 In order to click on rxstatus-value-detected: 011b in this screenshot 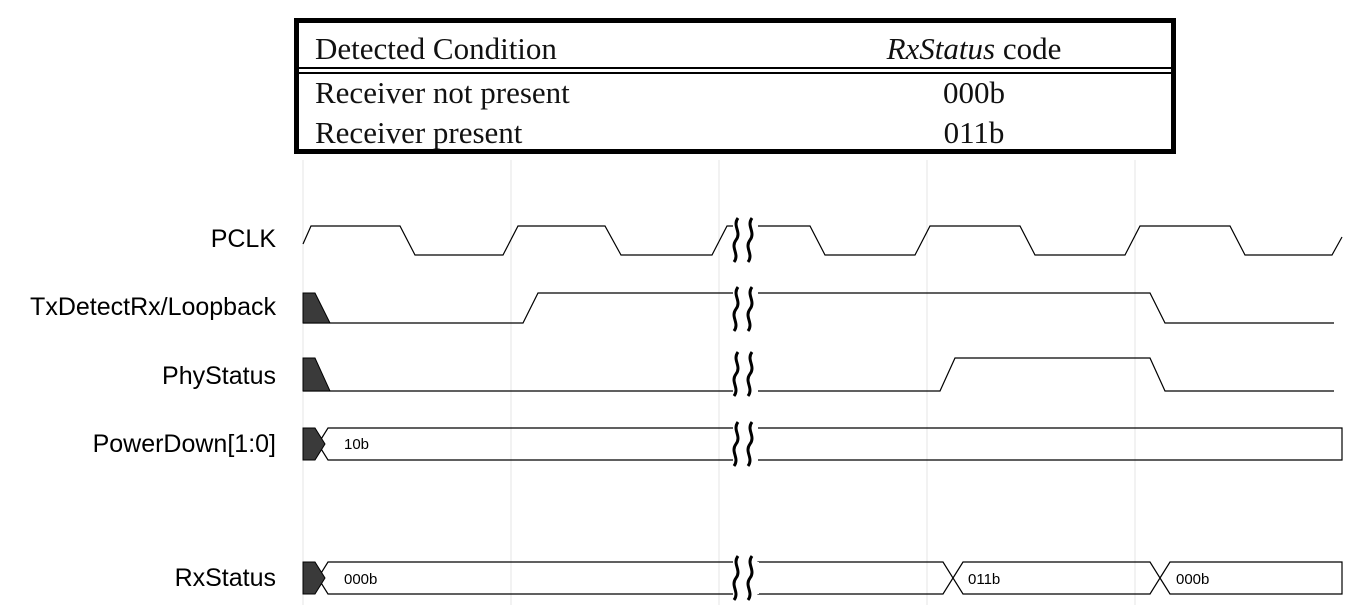, I will do `click(984, 579)`.